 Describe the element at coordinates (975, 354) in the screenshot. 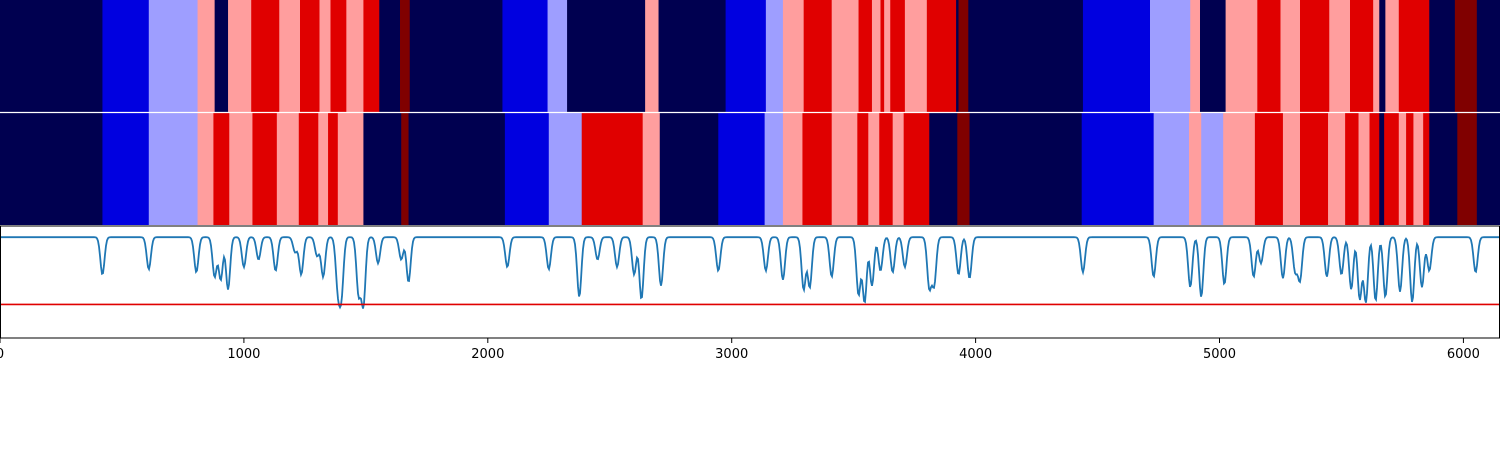

I see `x-tick-label: 4000` at that location.